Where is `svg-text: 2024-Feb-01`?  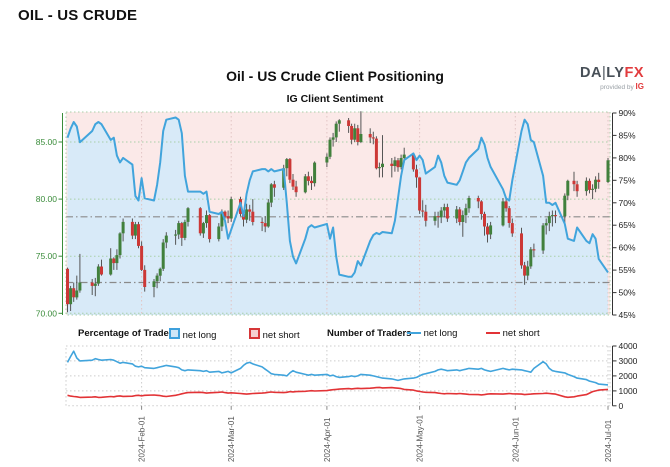 svg-text: 2024-Feb-01 is located at coordinates (142, 439).